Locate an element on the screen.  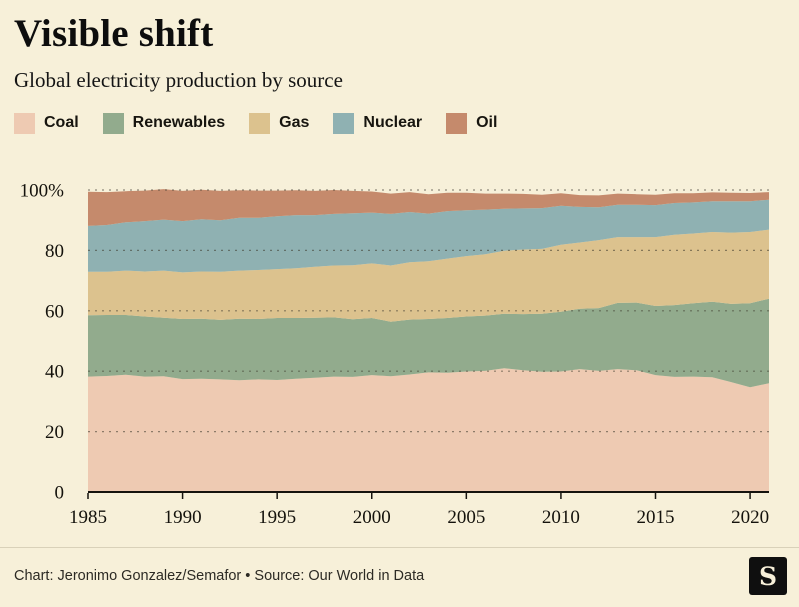
area-gas is located at coordinates (428, 275).